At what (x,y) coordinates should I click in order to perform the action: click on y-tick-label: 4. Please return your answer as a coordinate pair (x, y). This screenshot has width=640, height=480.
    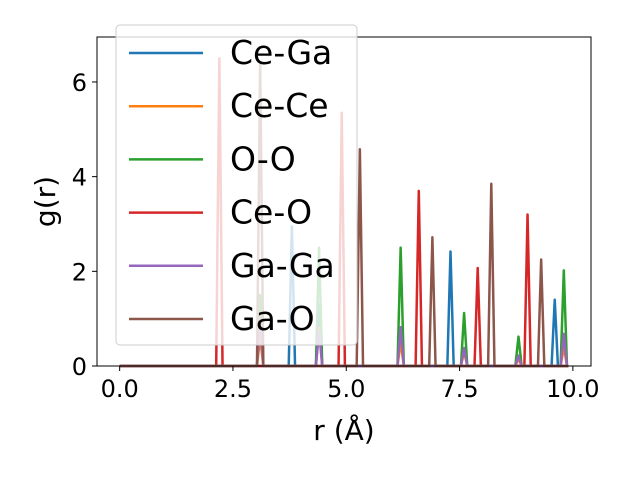
    Looking at the image, I should click on (79, 178).